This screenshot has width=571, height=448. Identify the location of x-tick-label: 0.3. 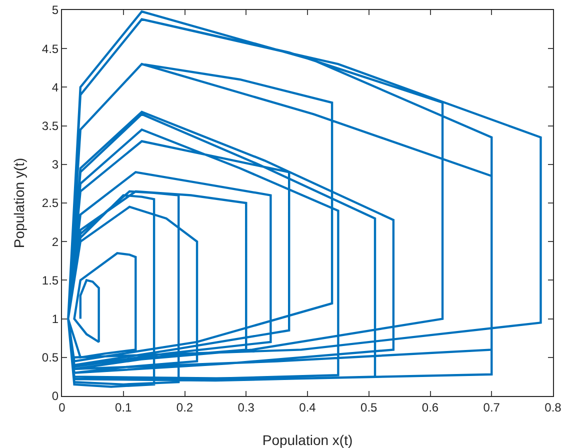
(246, 407).